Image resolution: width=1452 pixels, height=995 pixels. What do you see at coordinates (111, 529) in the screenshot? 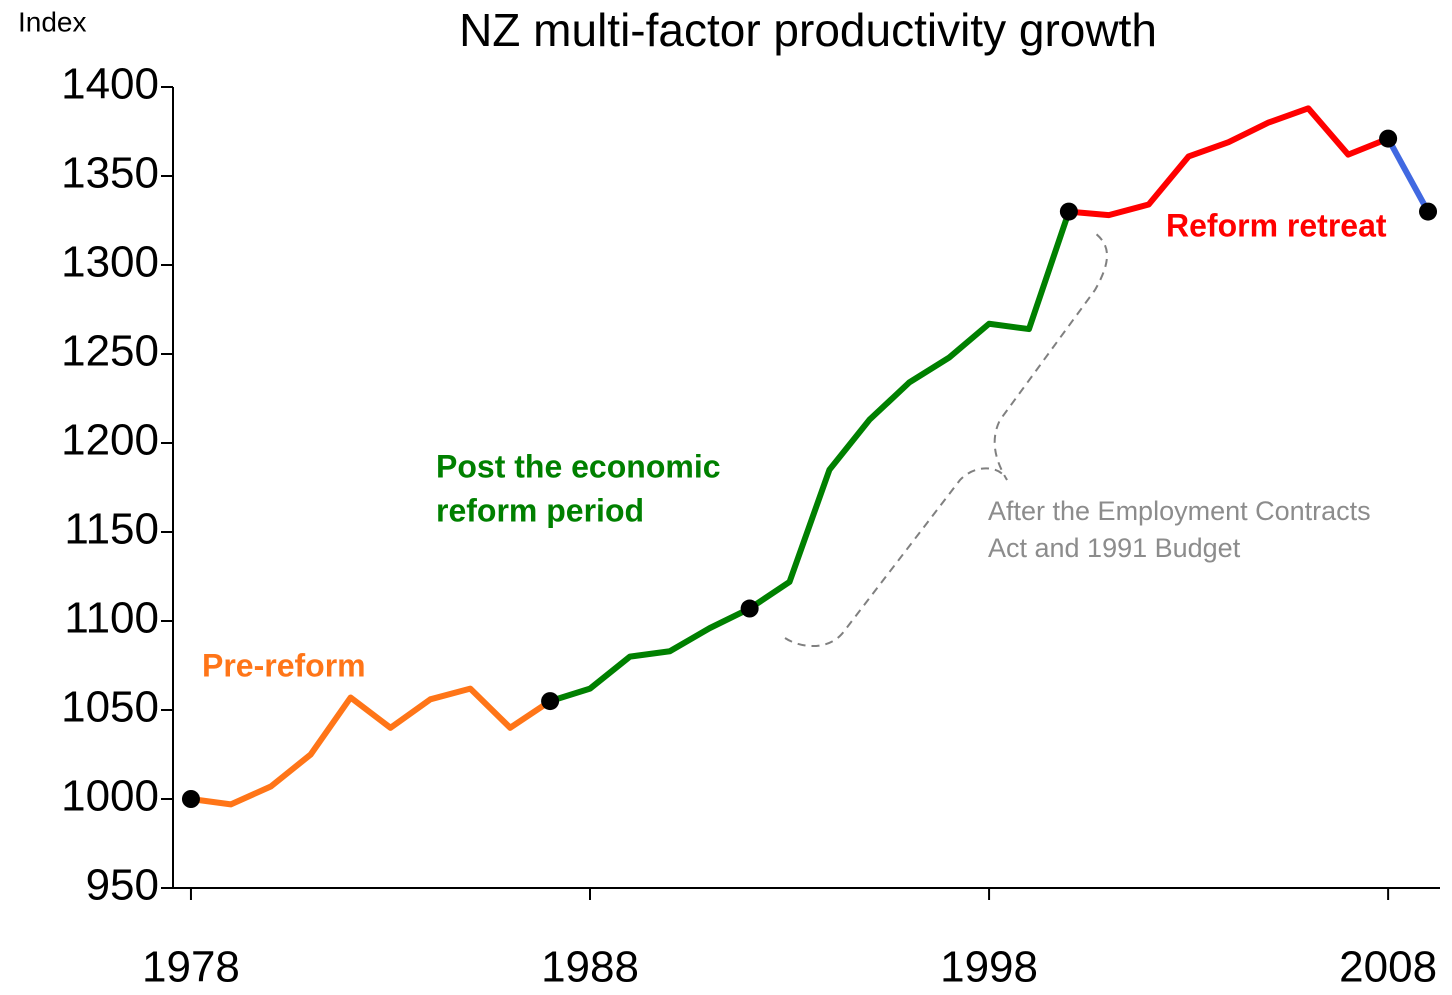
I see `y-tick-label: 1150` at bounding box center [111, 529].